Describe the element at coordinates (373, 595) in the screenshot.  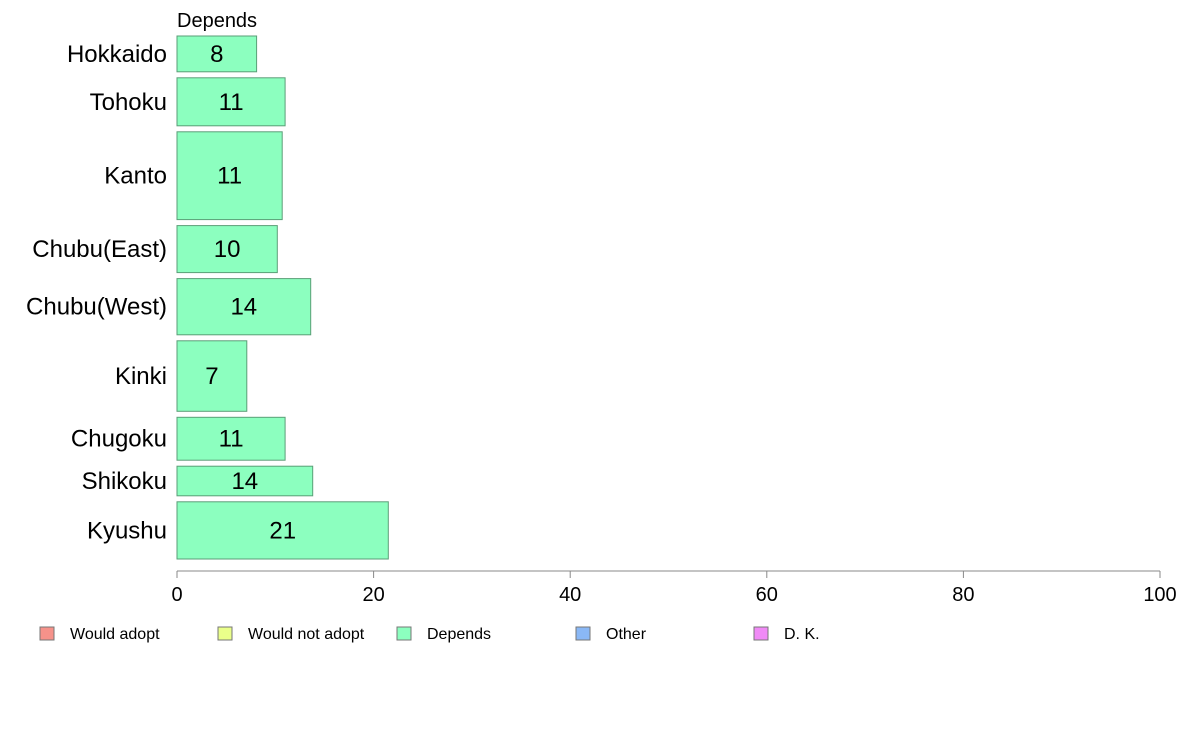
I see `x-tick-label: 20` at that location.